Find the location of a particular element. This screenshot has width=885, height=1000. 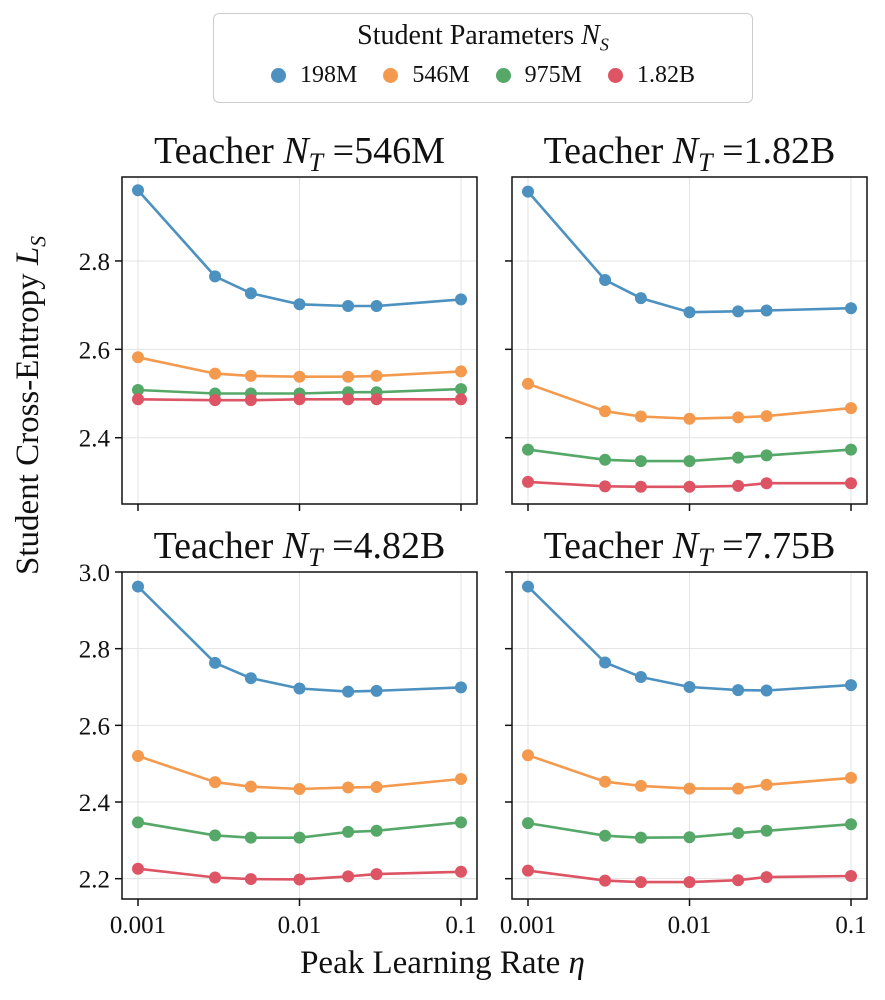

title-symbol: N is located at coordinates (296, 151).